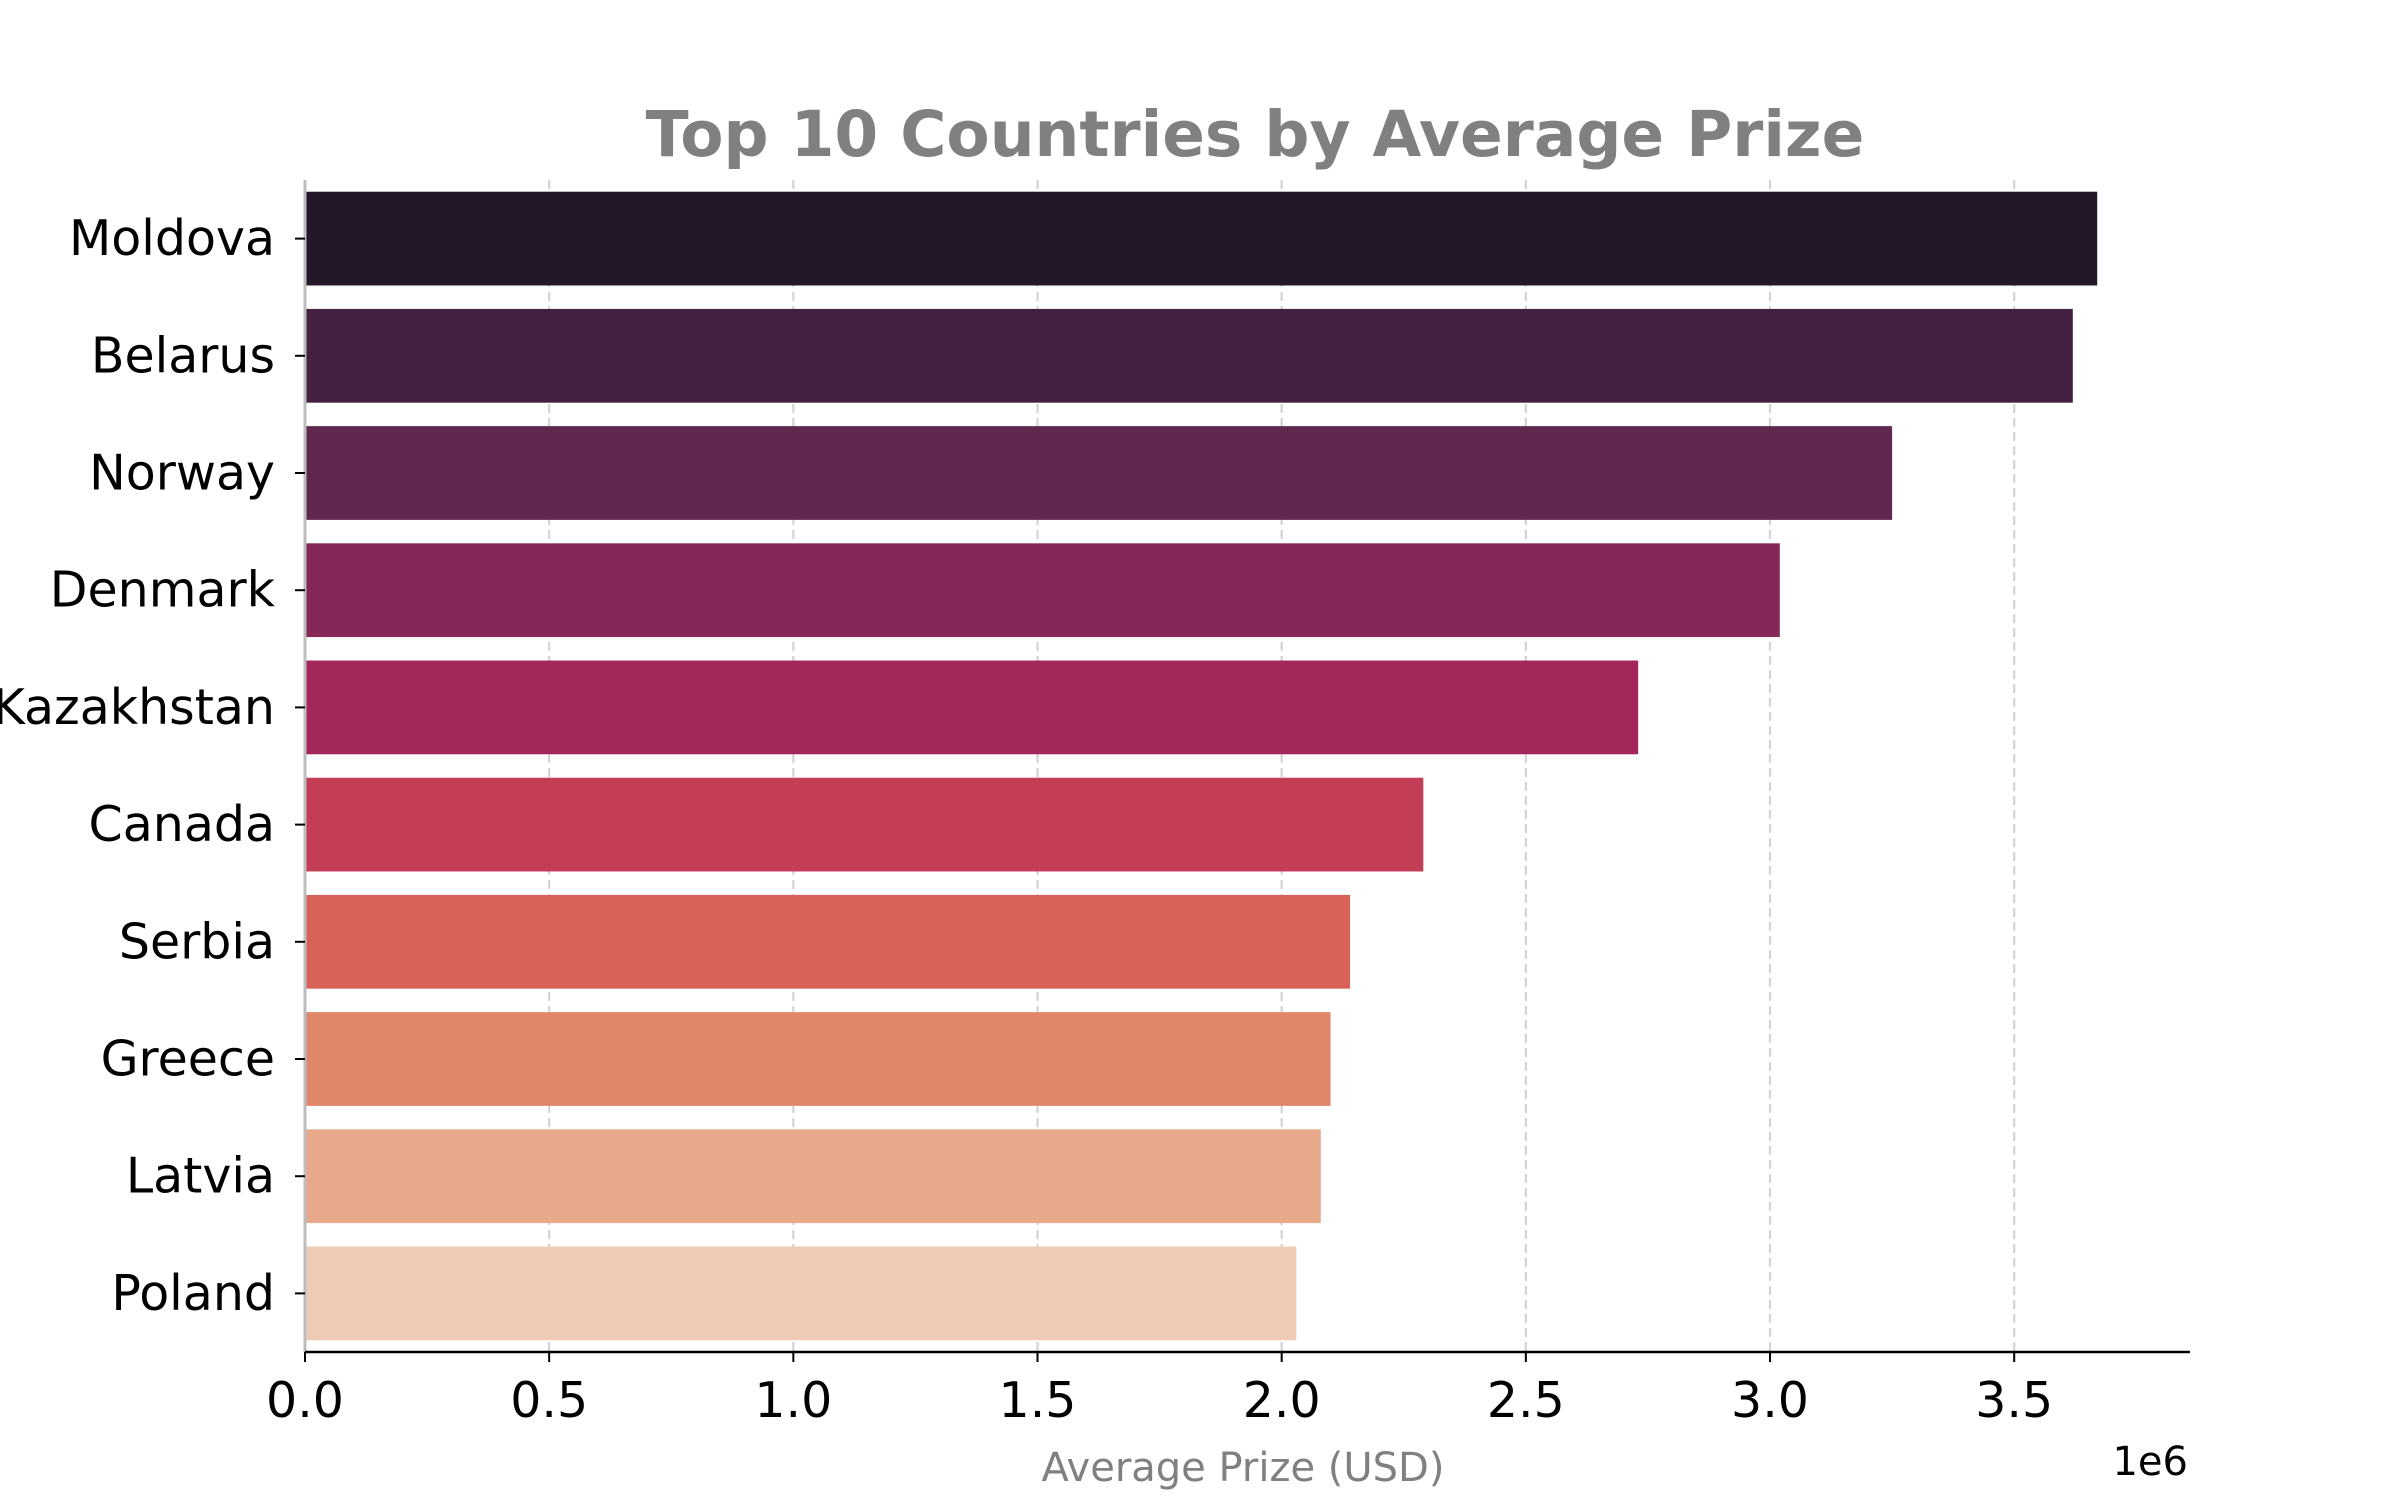  Describe the element at coordinates (197, 941) in the screenshot. I see `y-tick-label: Serbia` at that location.